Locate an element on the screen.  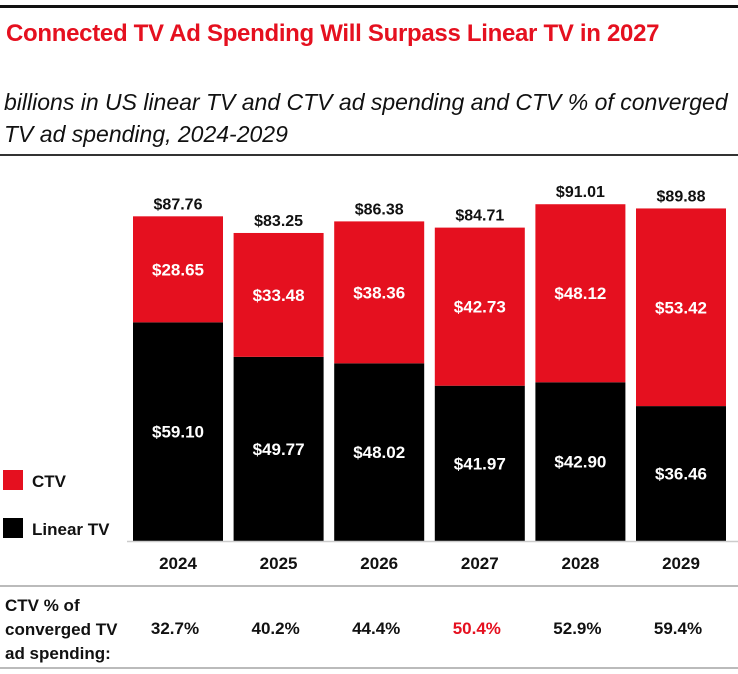
share-value: 50.4% is located at coordinates (477, 628).